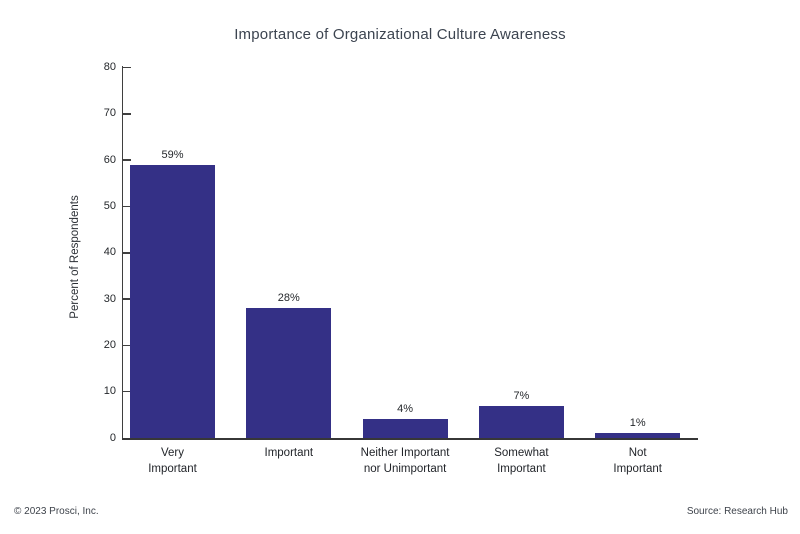  Describe the element at coordinates (109, 252) in the screenshot. I see `y-axis-tick-label-40: 40` at that location.